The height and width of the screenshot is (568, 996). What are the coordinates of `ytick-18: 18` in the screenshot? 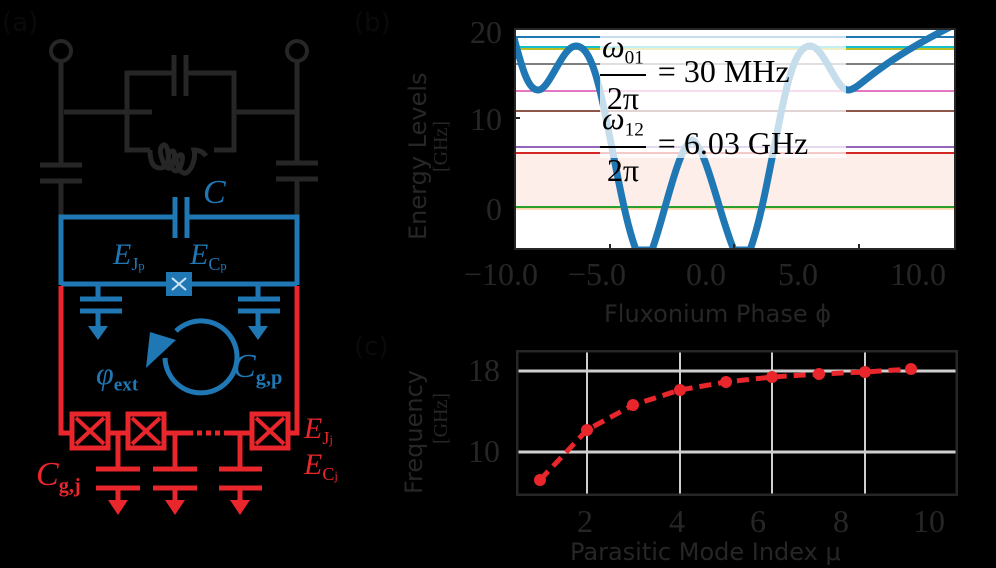 It's located at (484, 370).